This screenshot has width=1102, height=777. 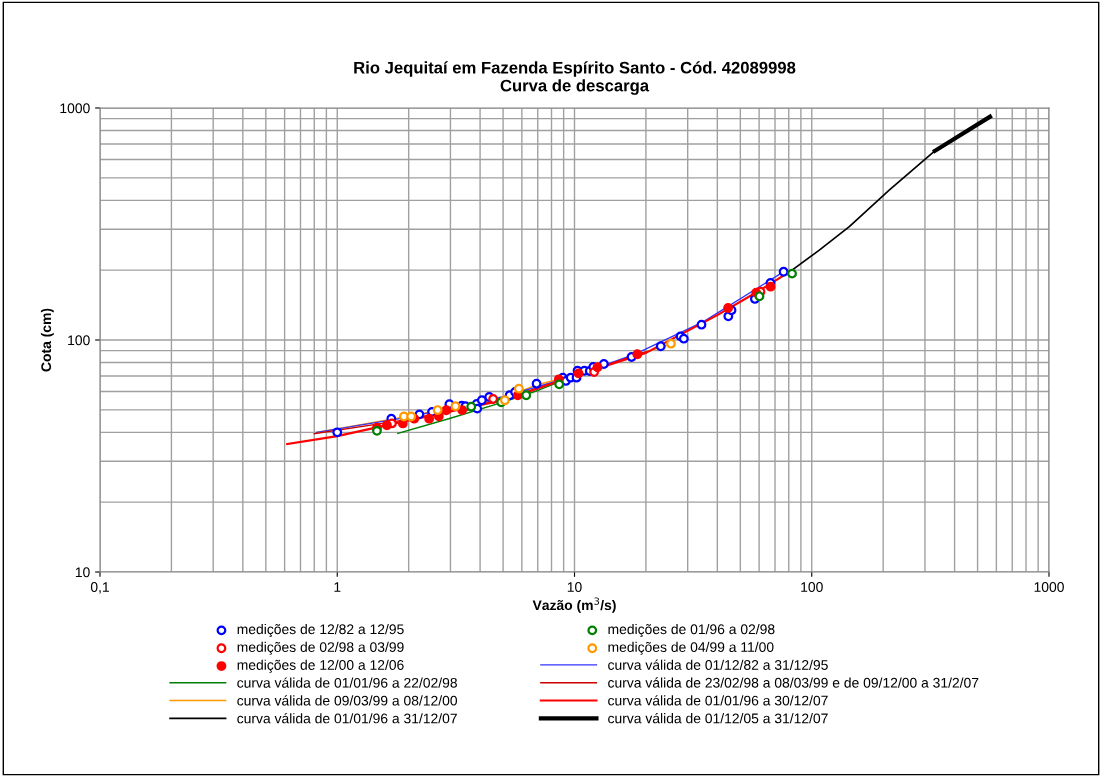 What do you see at coordinates (718, 718) in the screenshot?
I see `legend-label: curva válida de 01/12/05 a 31/12/07` at bounding box center [718, 718].